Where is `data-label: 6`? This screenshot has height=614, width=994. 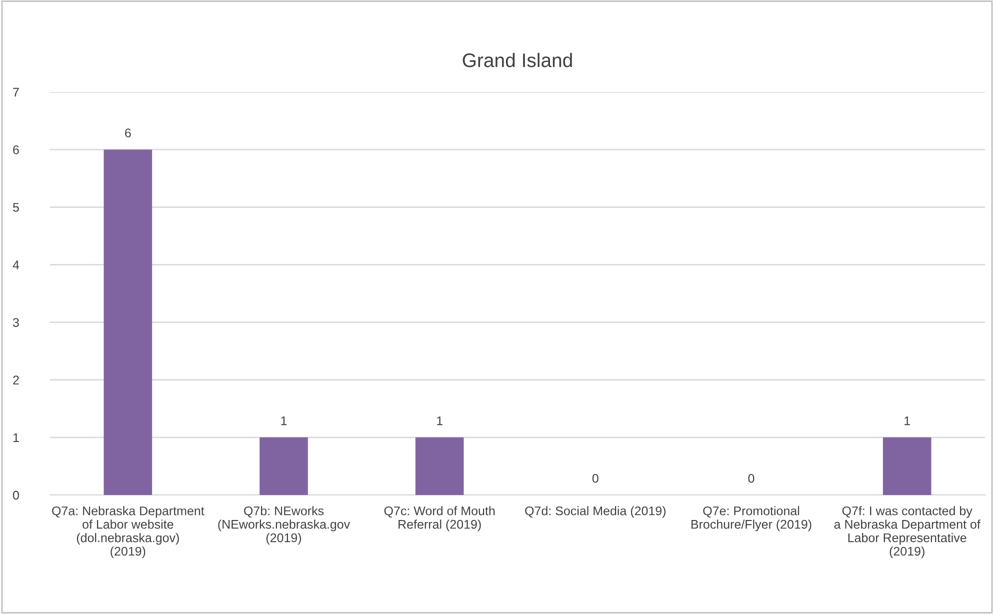 data-label: 6 is located at coordinates (128, 133).